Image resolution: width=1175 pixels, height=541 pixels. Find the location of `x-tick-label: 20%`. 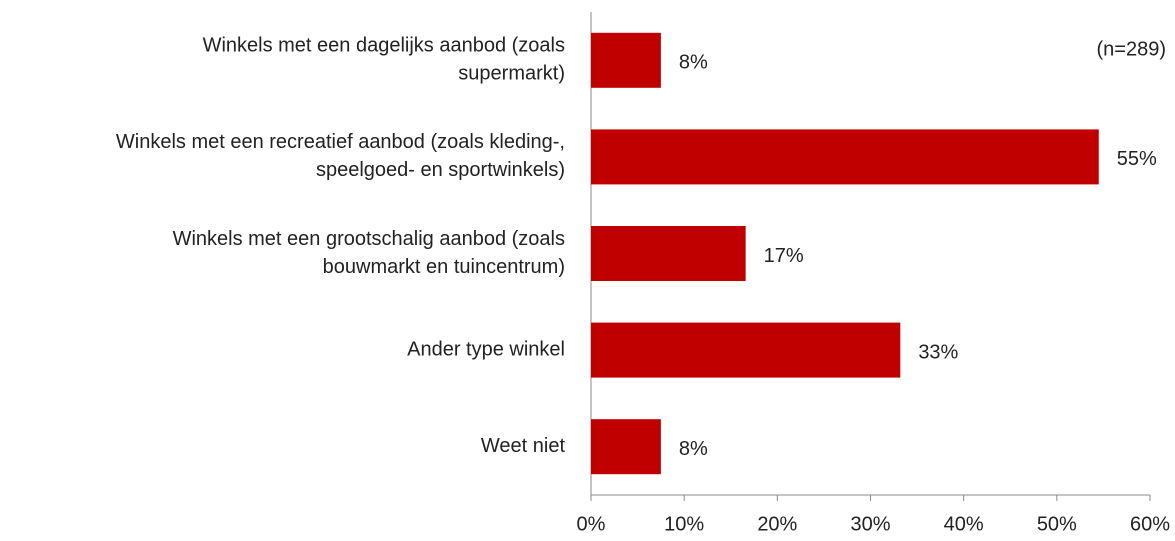

x-tick-label: 20% is located at coordinates (777, 524).